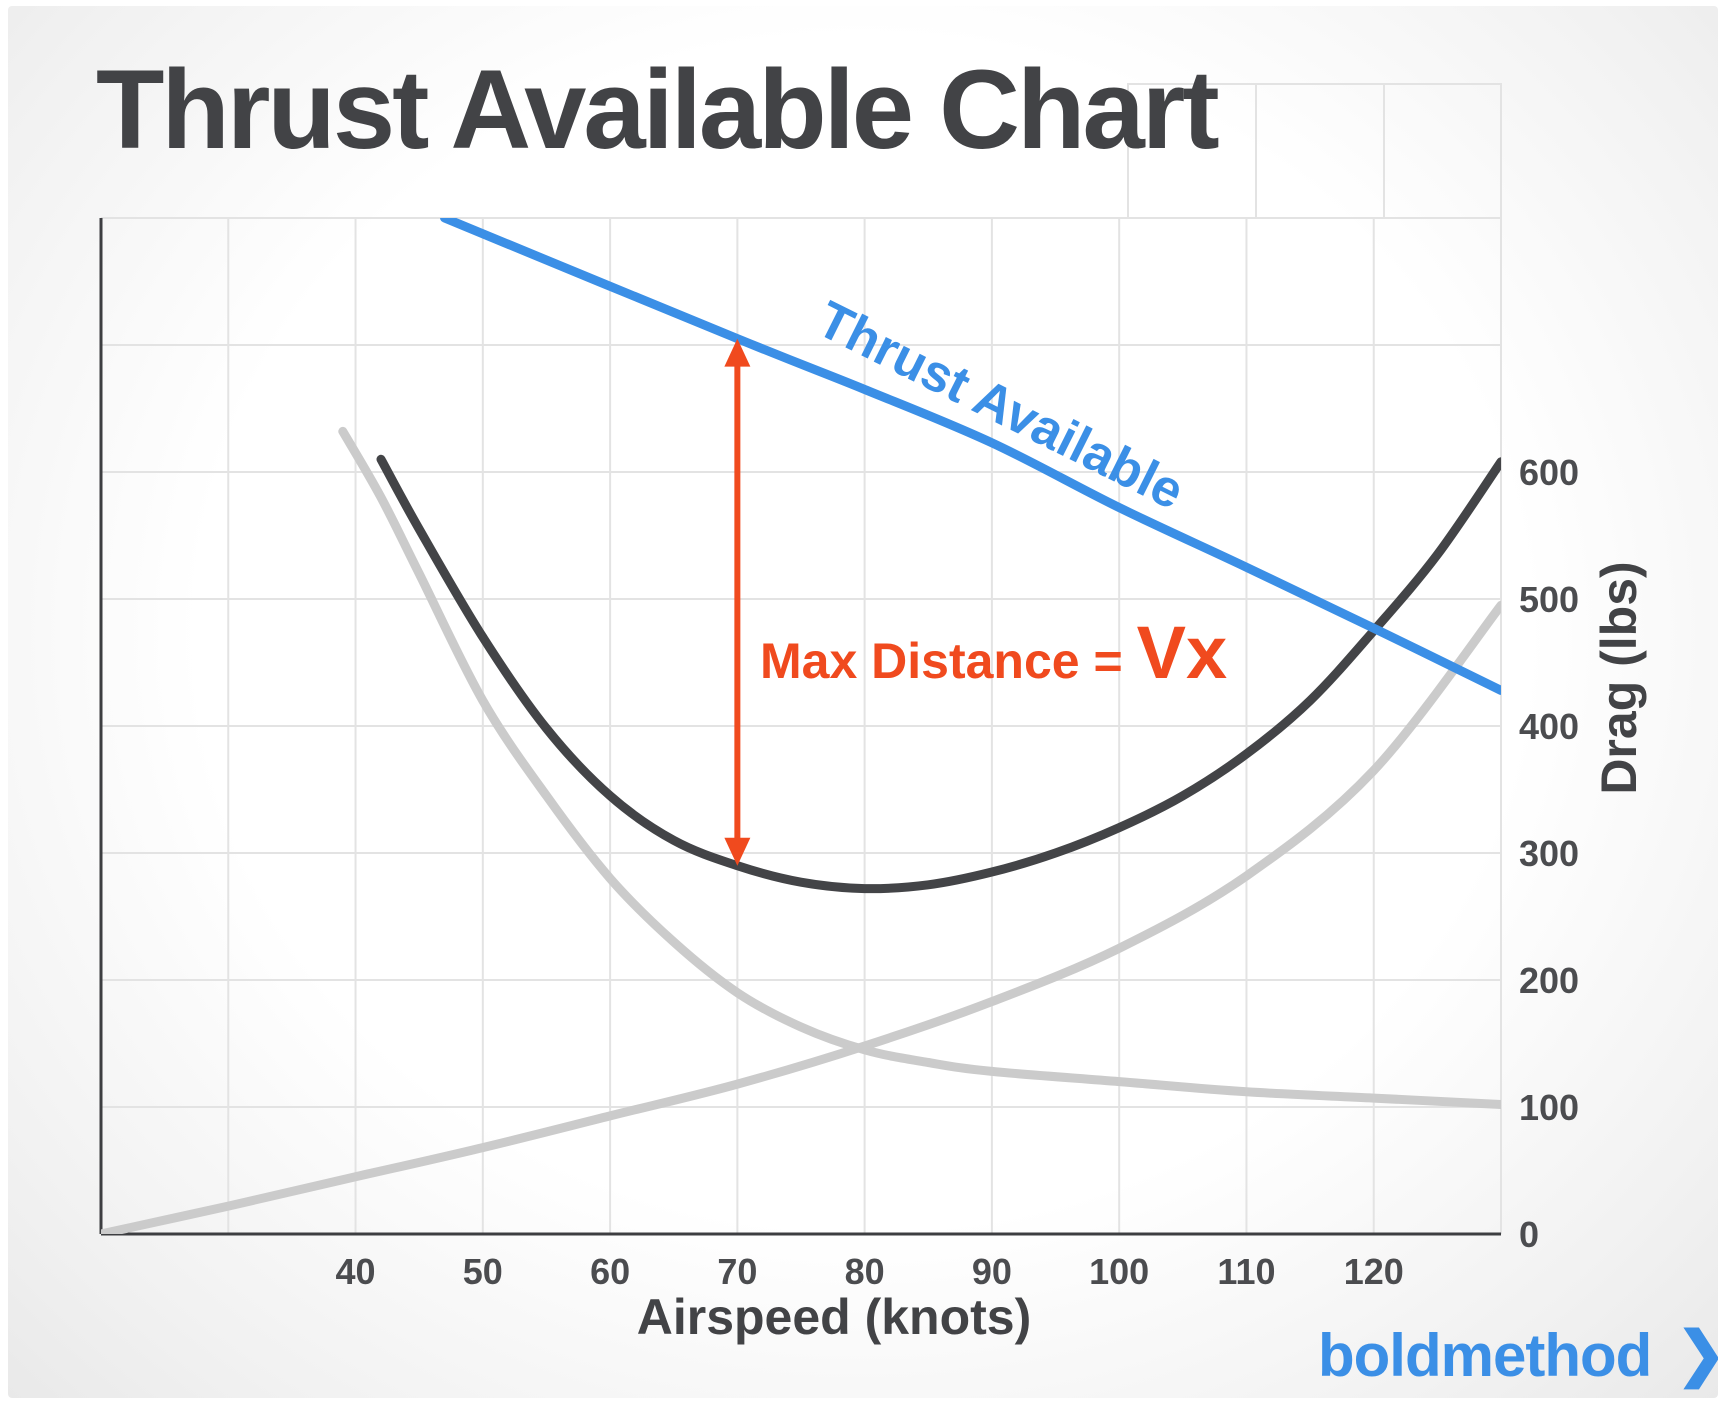 This screenshot has height=1404, width=1726. What do you see at coordinates (1314, 151) in the screenshot?
I see `grid-line-top-right` at bounding box center [1314, 151].